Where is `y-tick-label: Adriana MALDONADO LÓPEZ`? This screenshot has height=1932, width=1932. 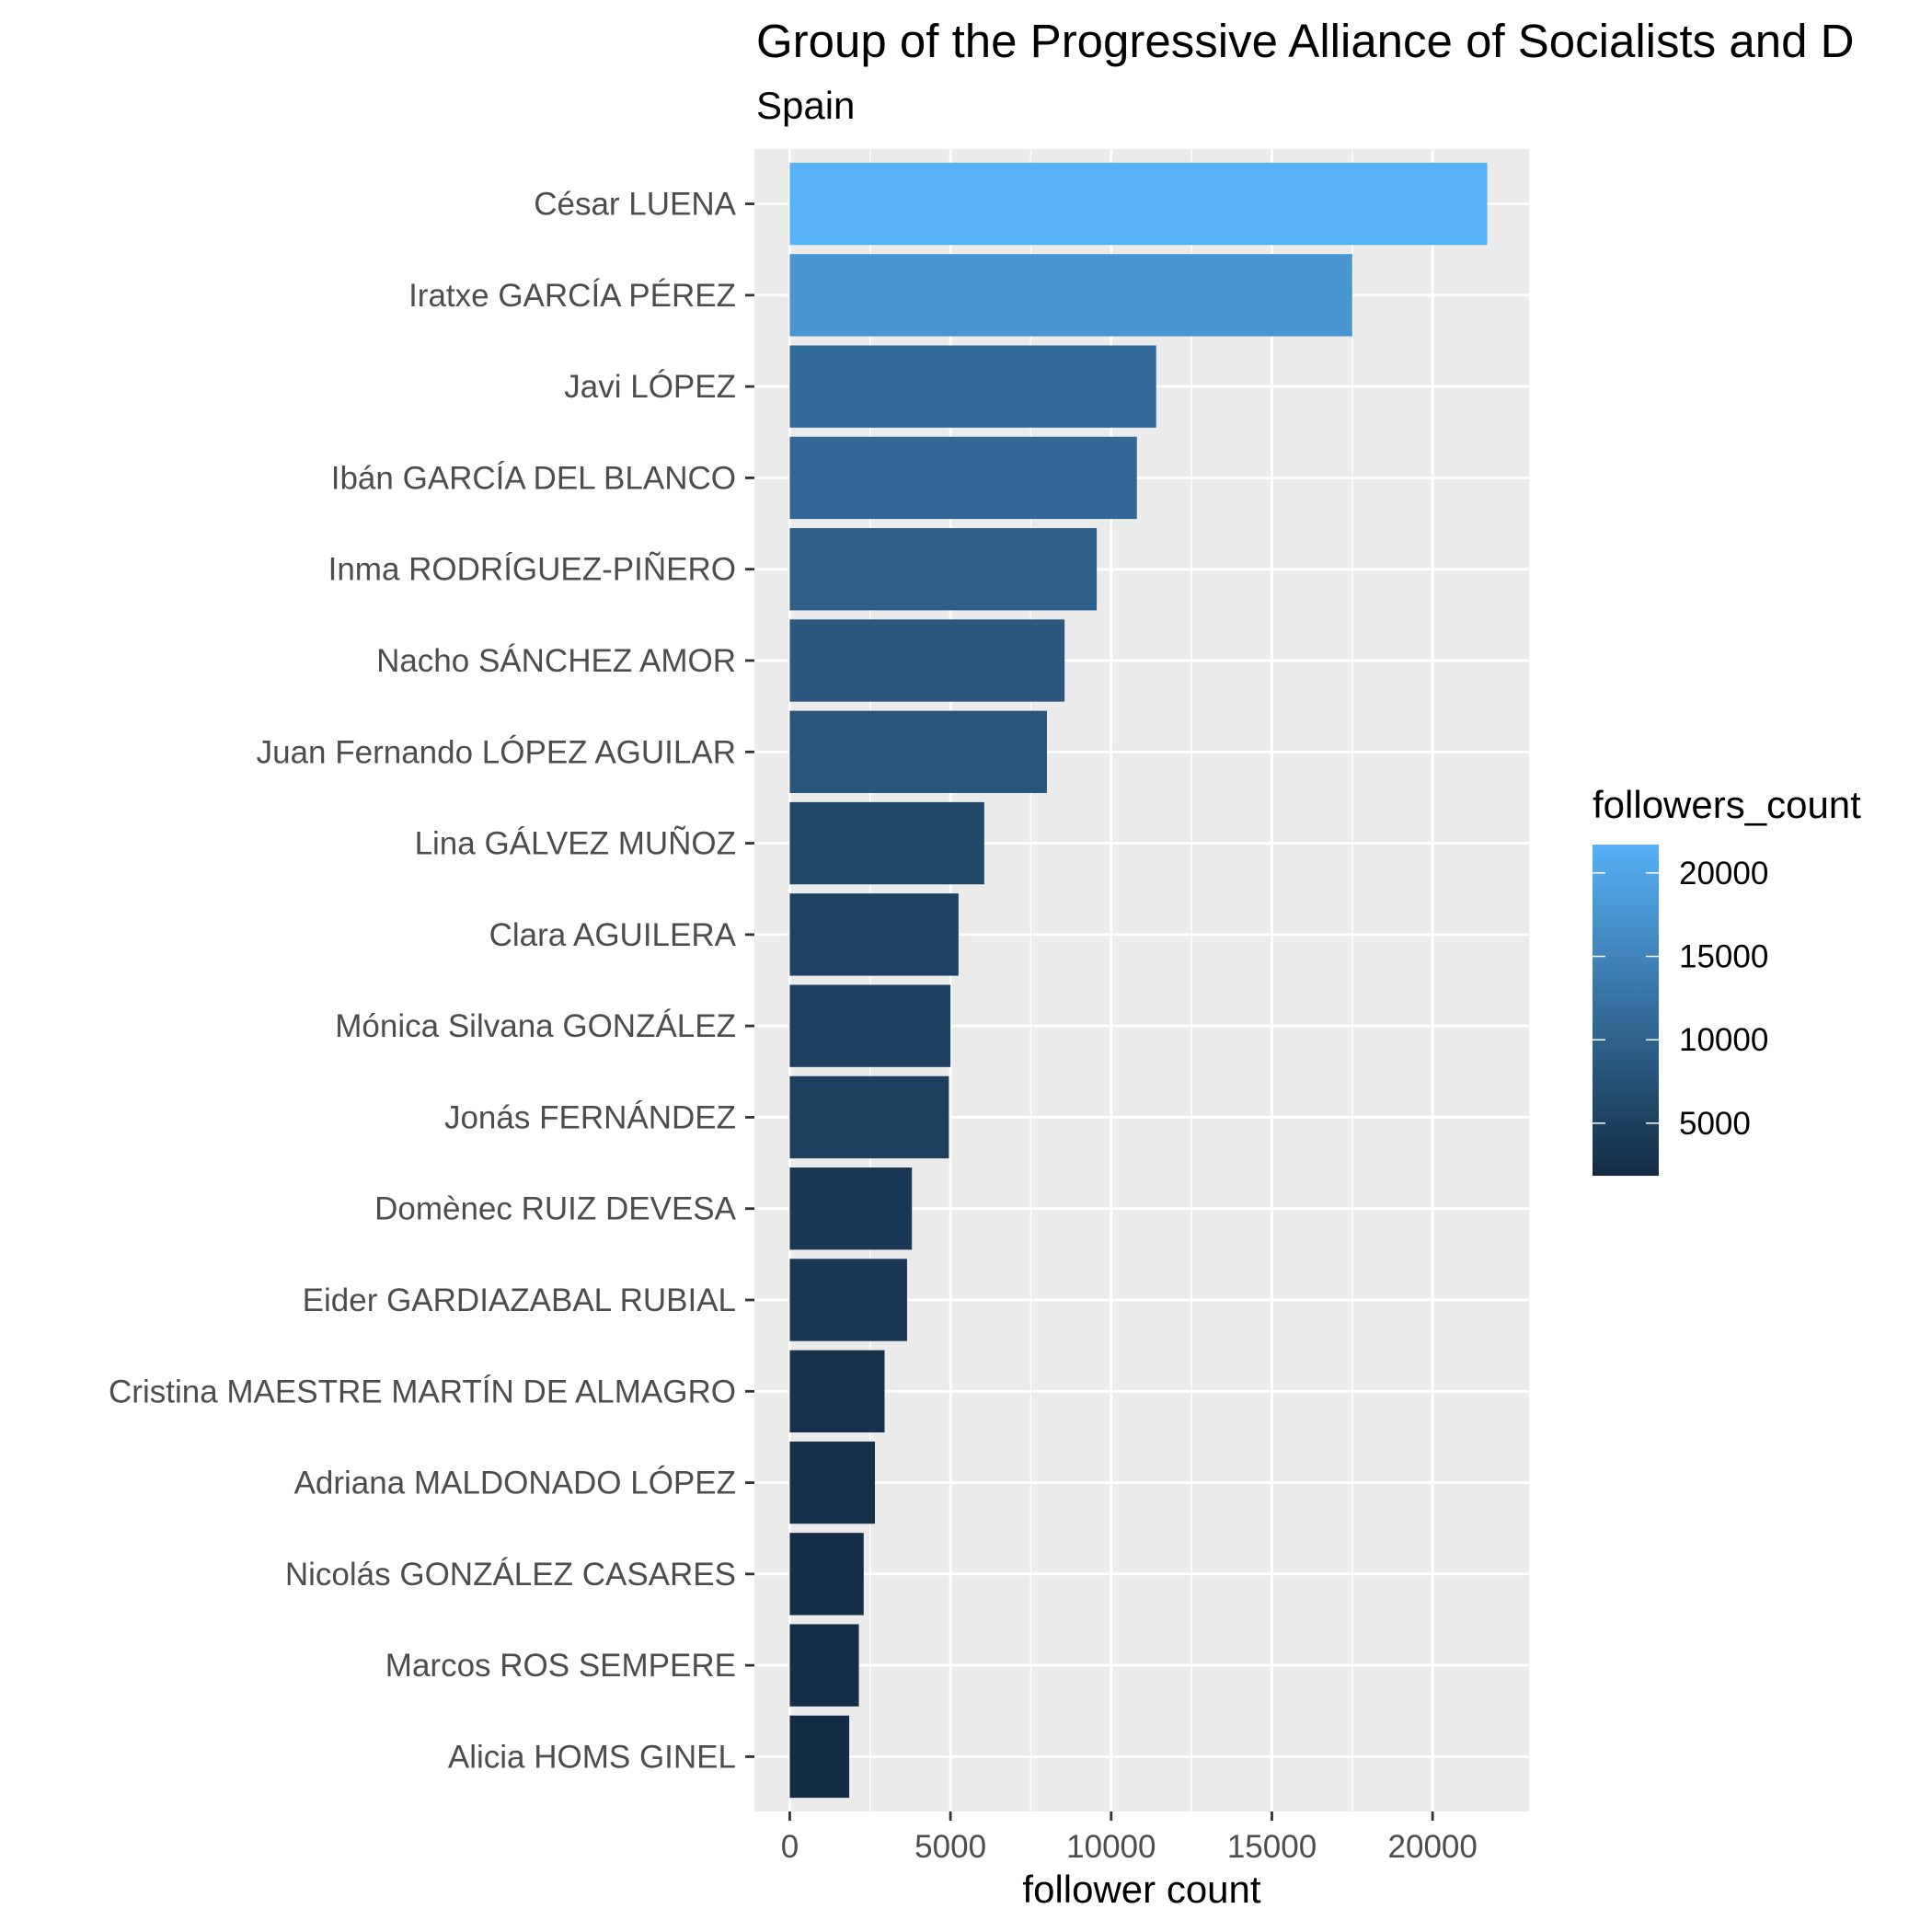 y-tick-label: Adriana MALDONADO LÓPEZ is located at coordinates (515, 1483).